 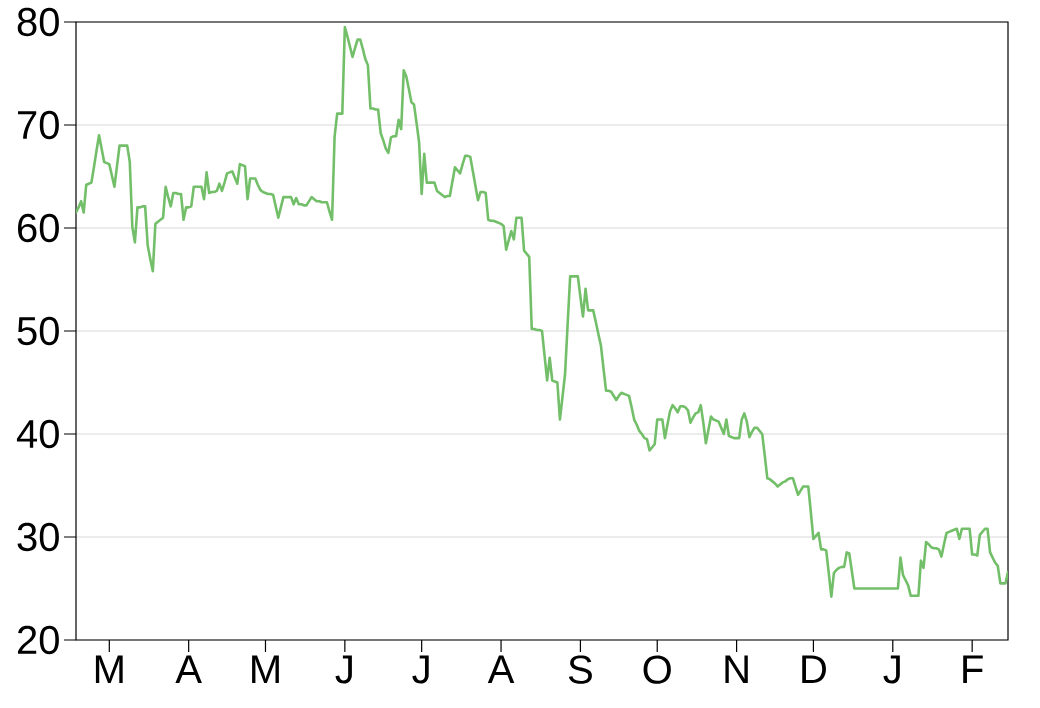 What do you see at coordinates (38, 228) in the screenshot?
I see `y-tick-label: 60` at bounding box center [38, 228].